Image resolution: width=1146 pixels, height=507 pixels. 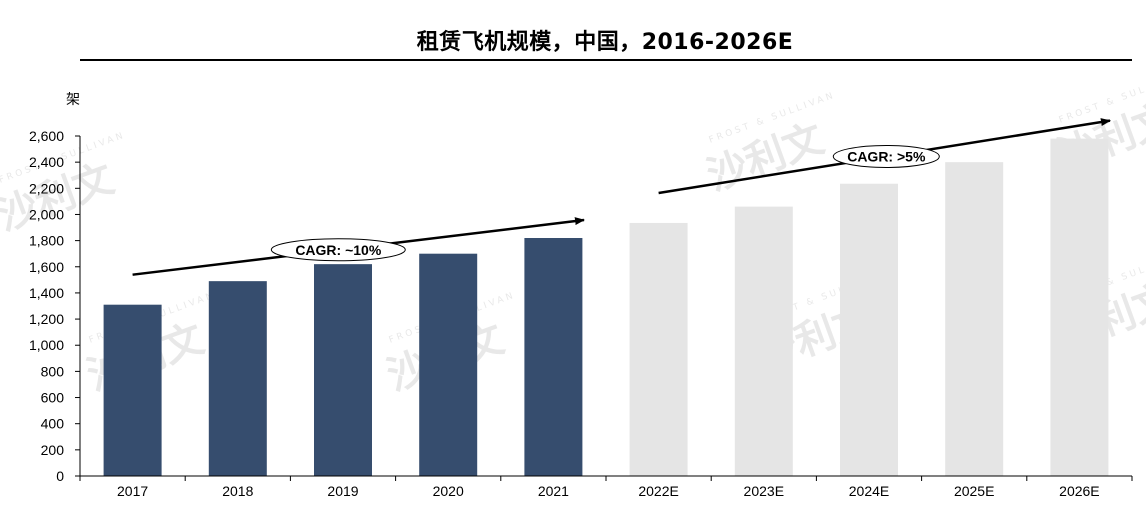 What do you see at coordinates (46, 136) in the screenshot?
I see `y-tick-label: 2,600` at bounding box center [46, 136].